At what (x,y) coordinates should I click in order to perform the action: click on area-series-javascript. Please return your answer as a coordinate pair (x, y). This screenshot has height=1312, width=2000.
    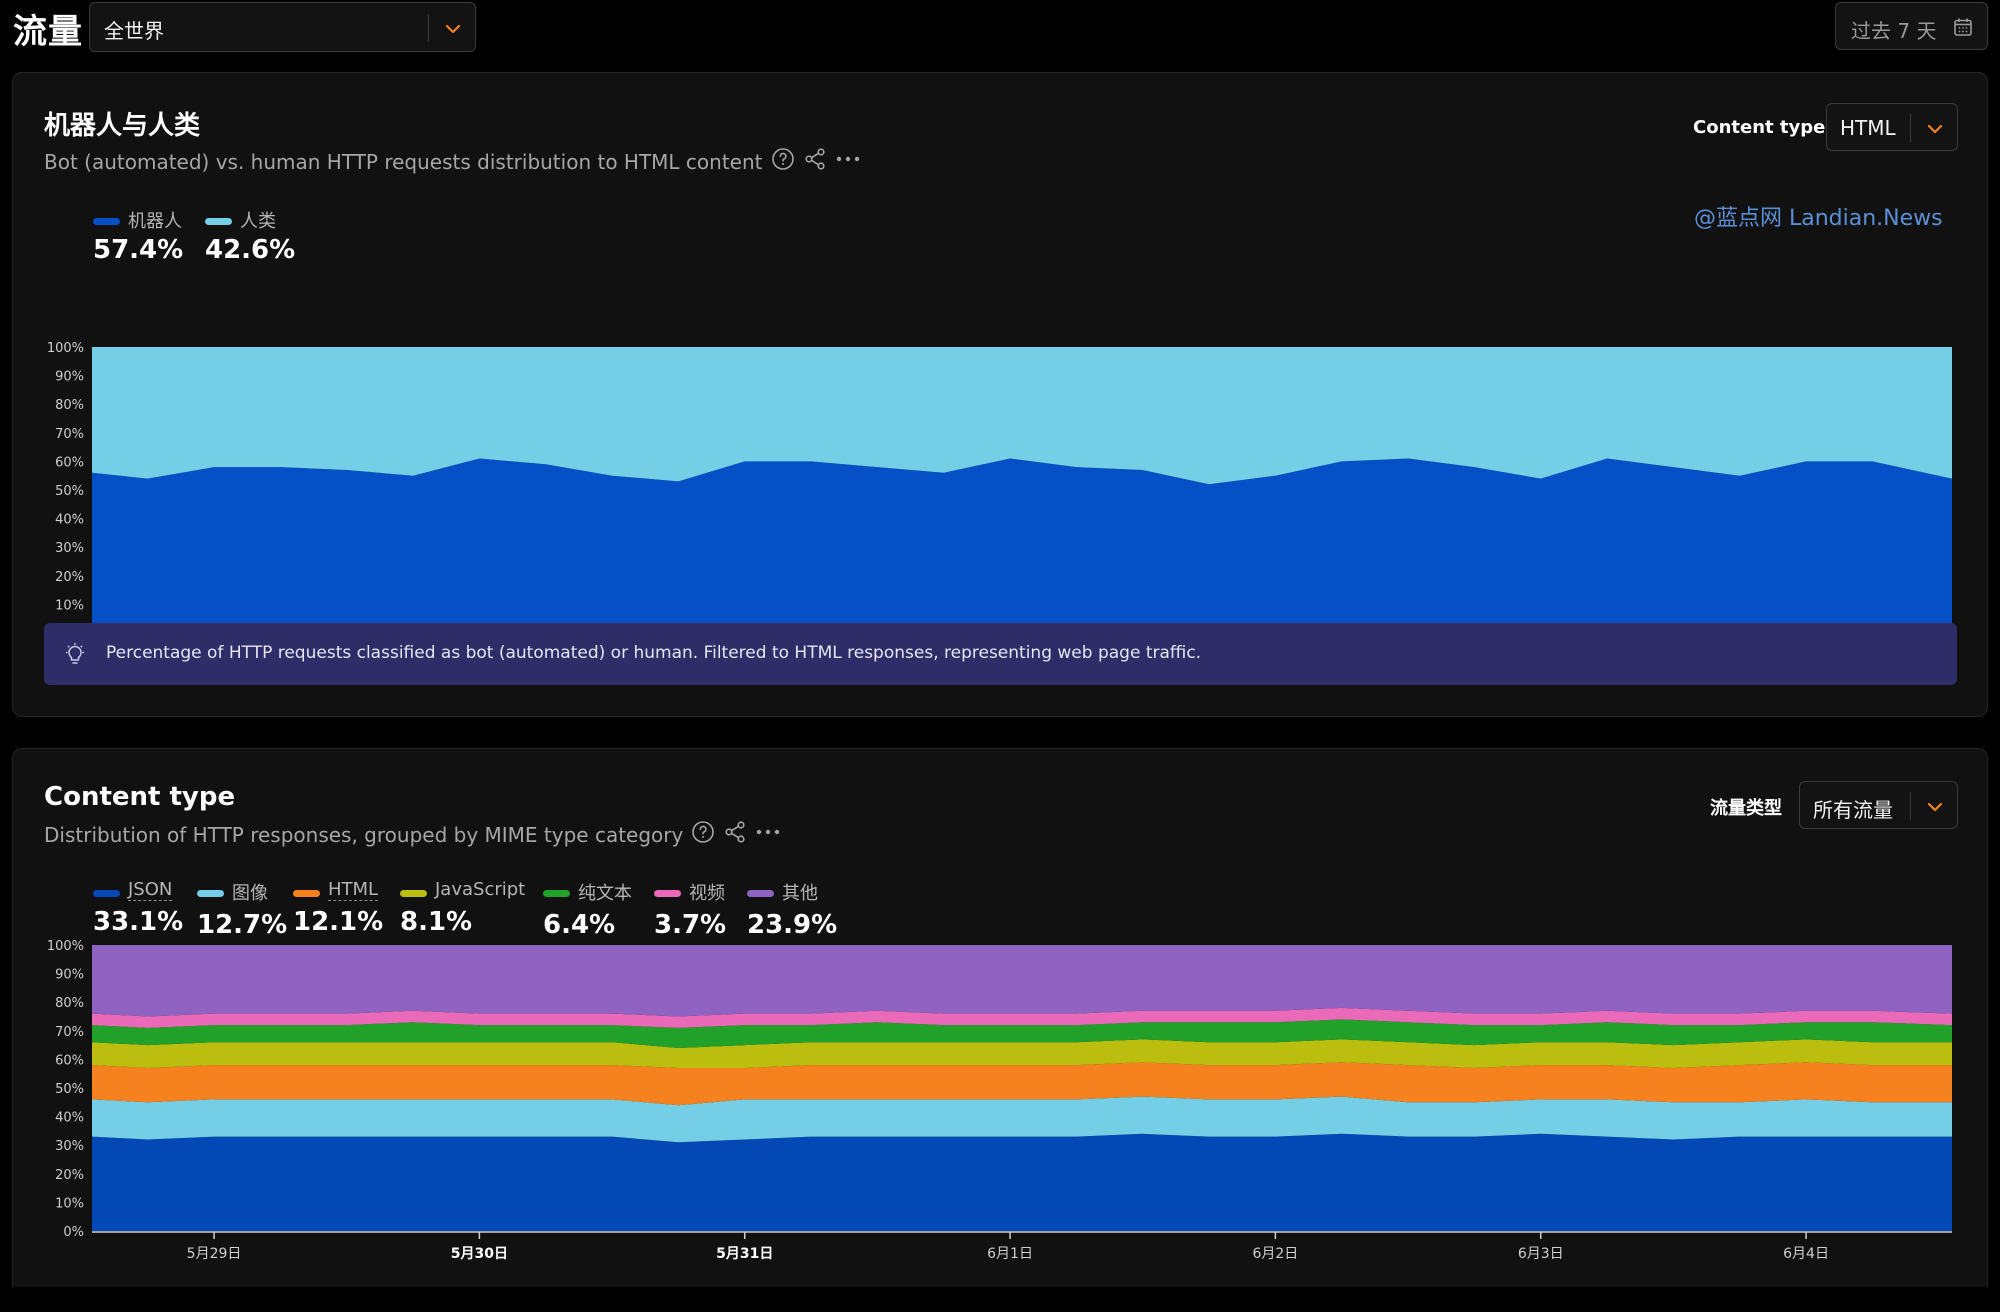
    Looking at the image, I should click on (1022, 1053).